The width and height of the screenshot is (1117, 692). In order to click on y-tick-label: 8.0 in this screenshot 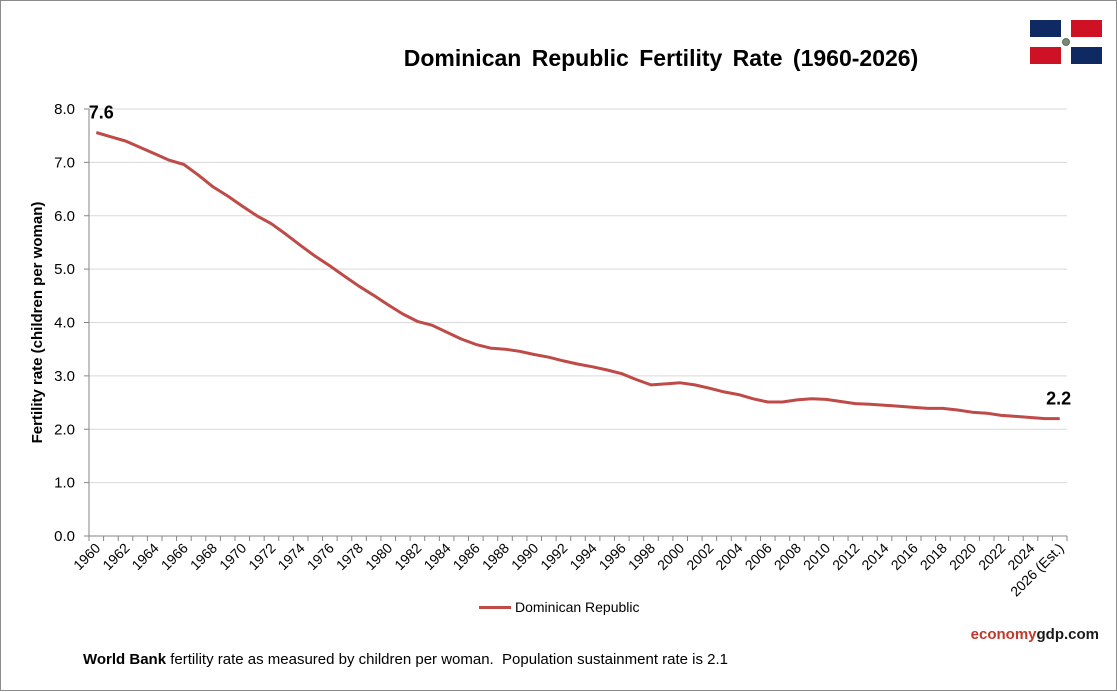, I will do `click(64, 109)`.